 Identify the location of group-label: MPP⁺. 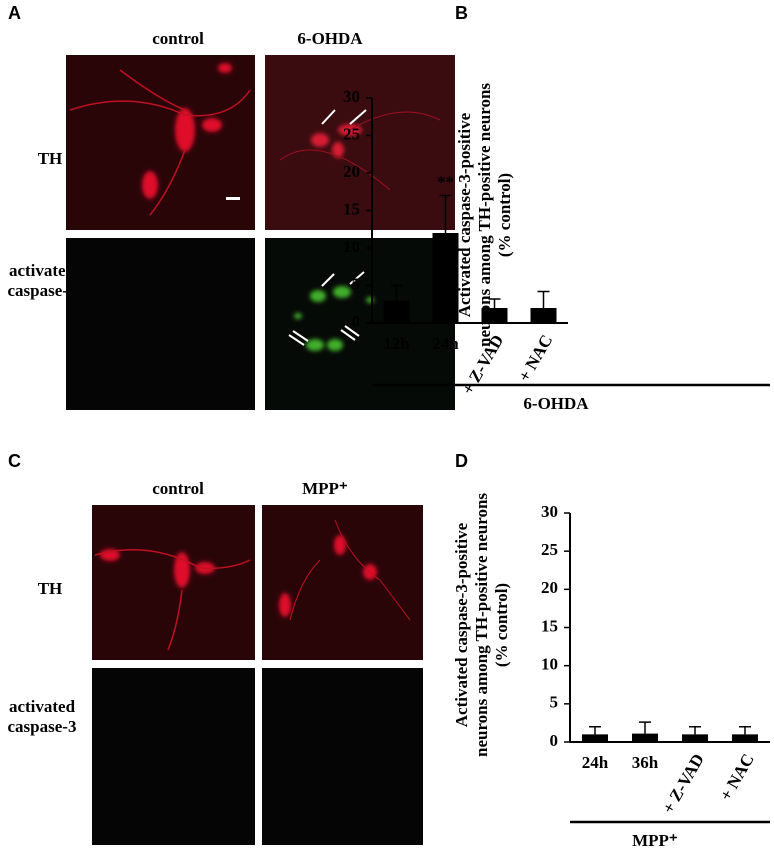
(655, 840).